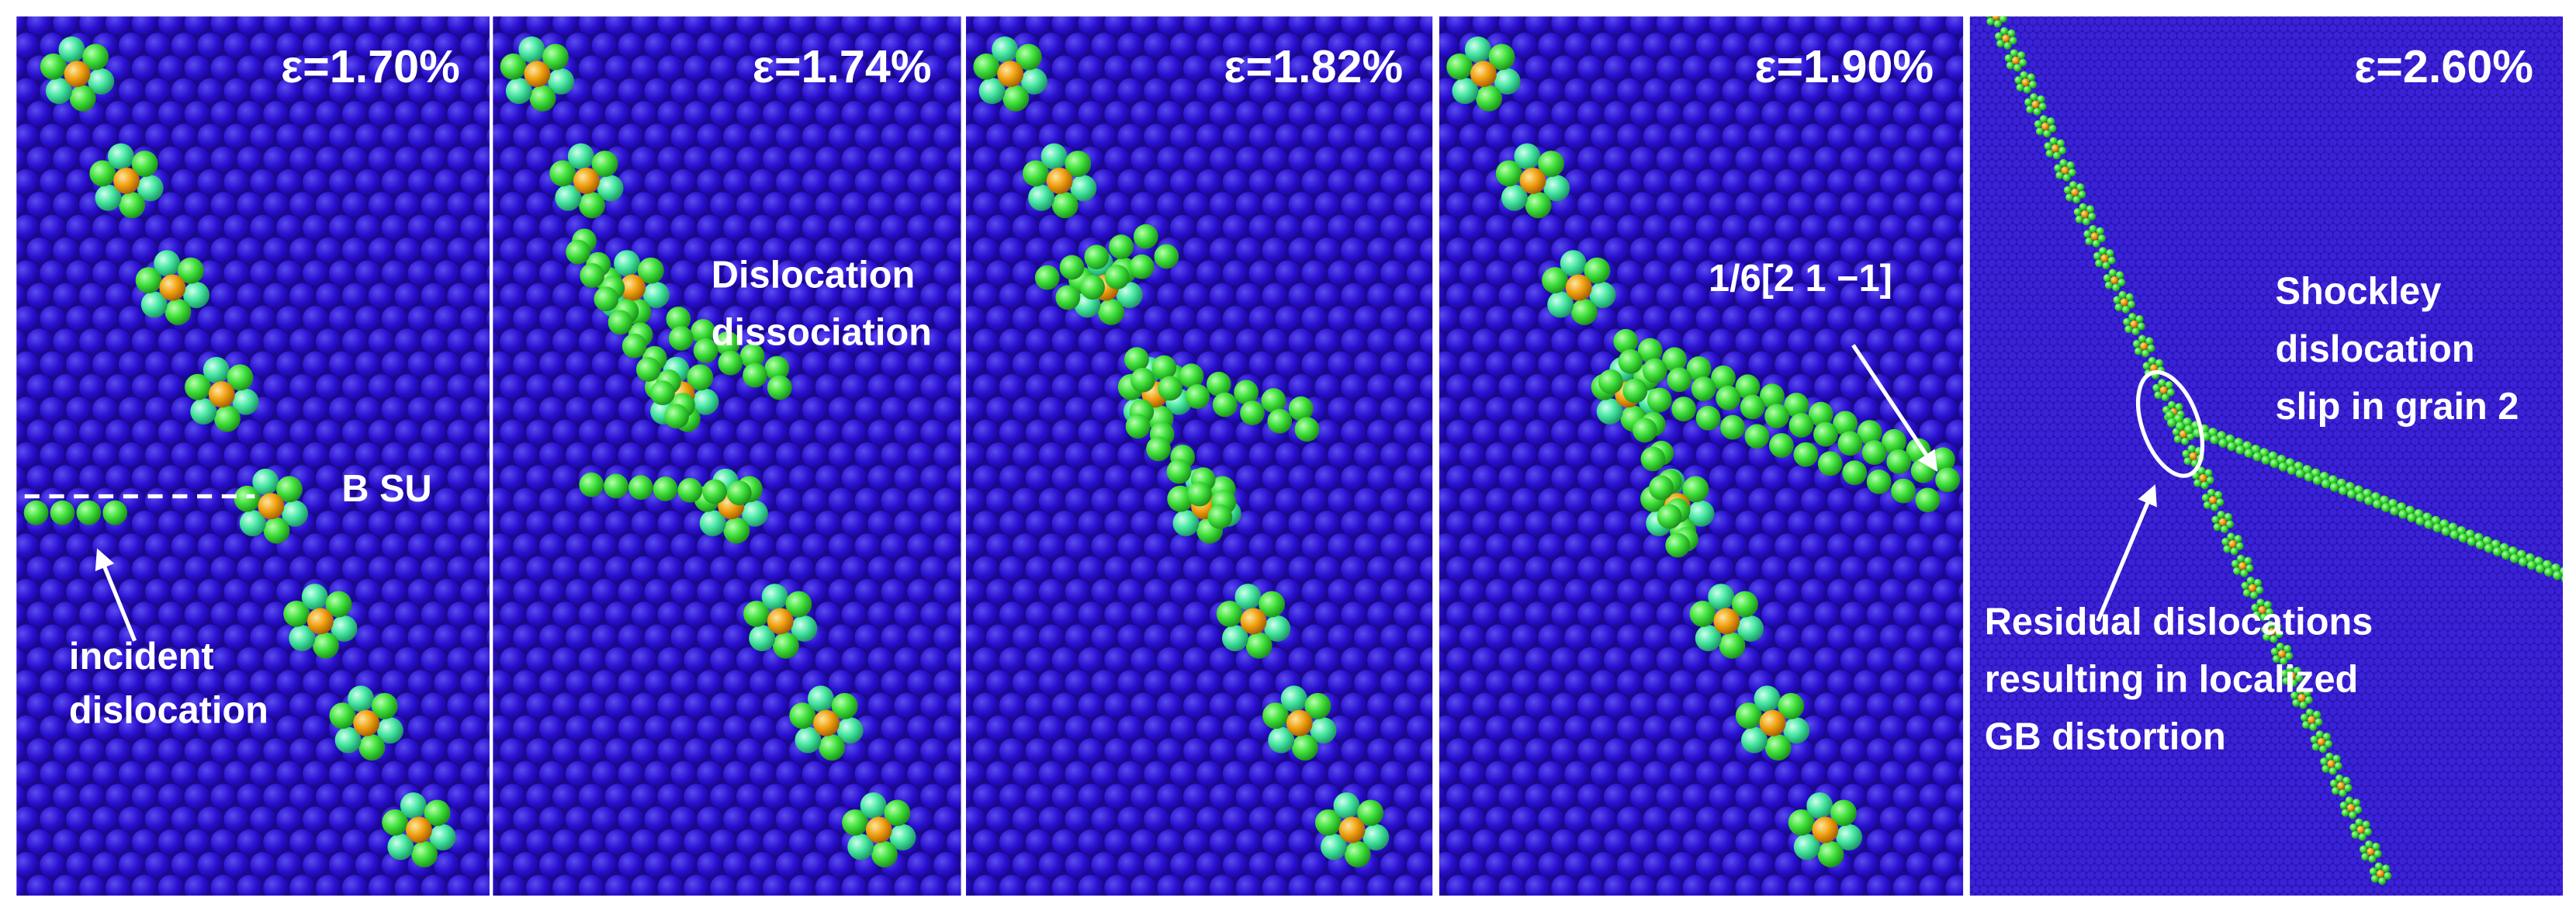 The width and height of the screenshot is (2576, 915). I want to click on annotation: Dislocation, so click(813, 275).